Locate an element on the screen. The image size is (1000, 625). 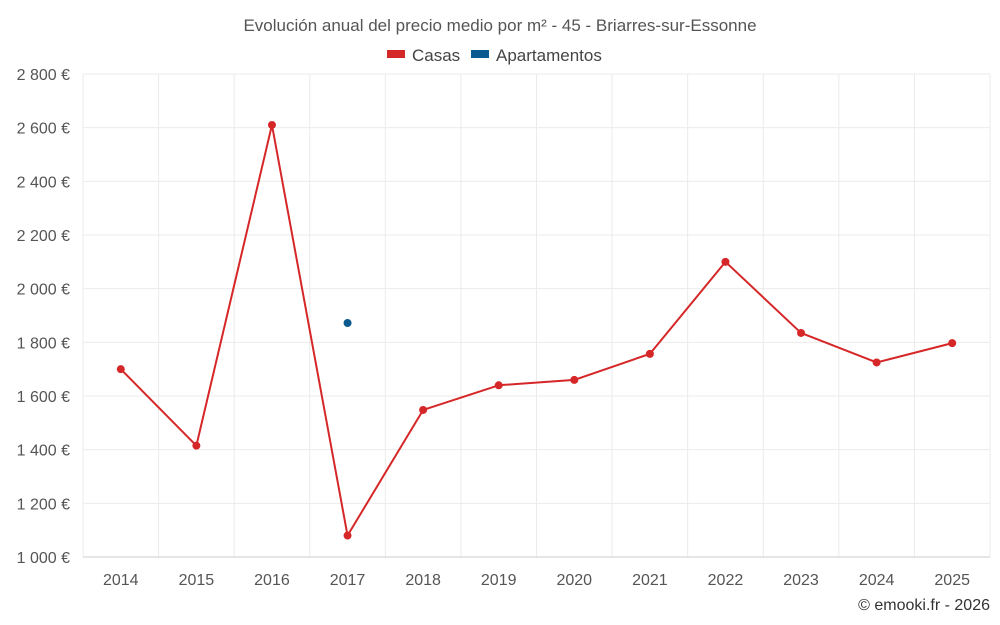
legend-swatch-casas is located at coordinates (396, 54).